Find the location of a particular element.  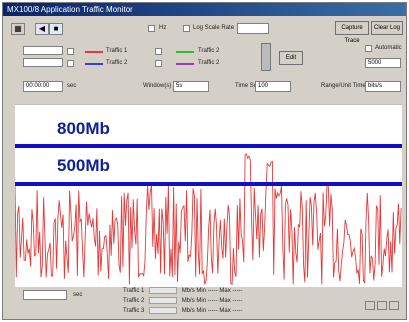

time-scale-field: 100 is located at coordinates (273, 86).